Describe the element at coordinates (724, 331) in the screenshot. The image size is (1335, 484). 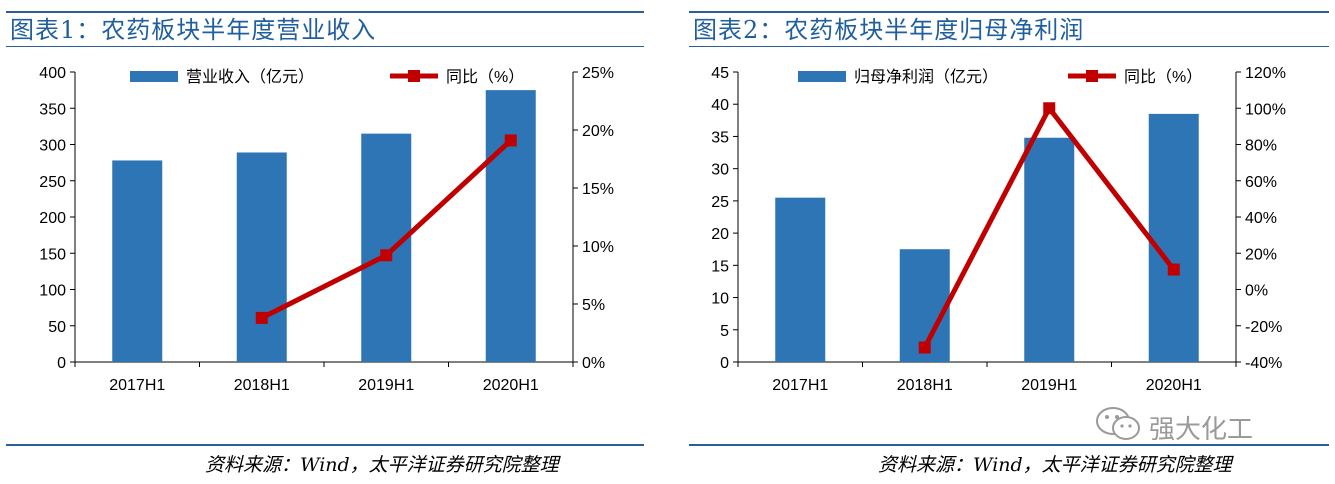
I see `y-tick-label-left: 5` at that location.